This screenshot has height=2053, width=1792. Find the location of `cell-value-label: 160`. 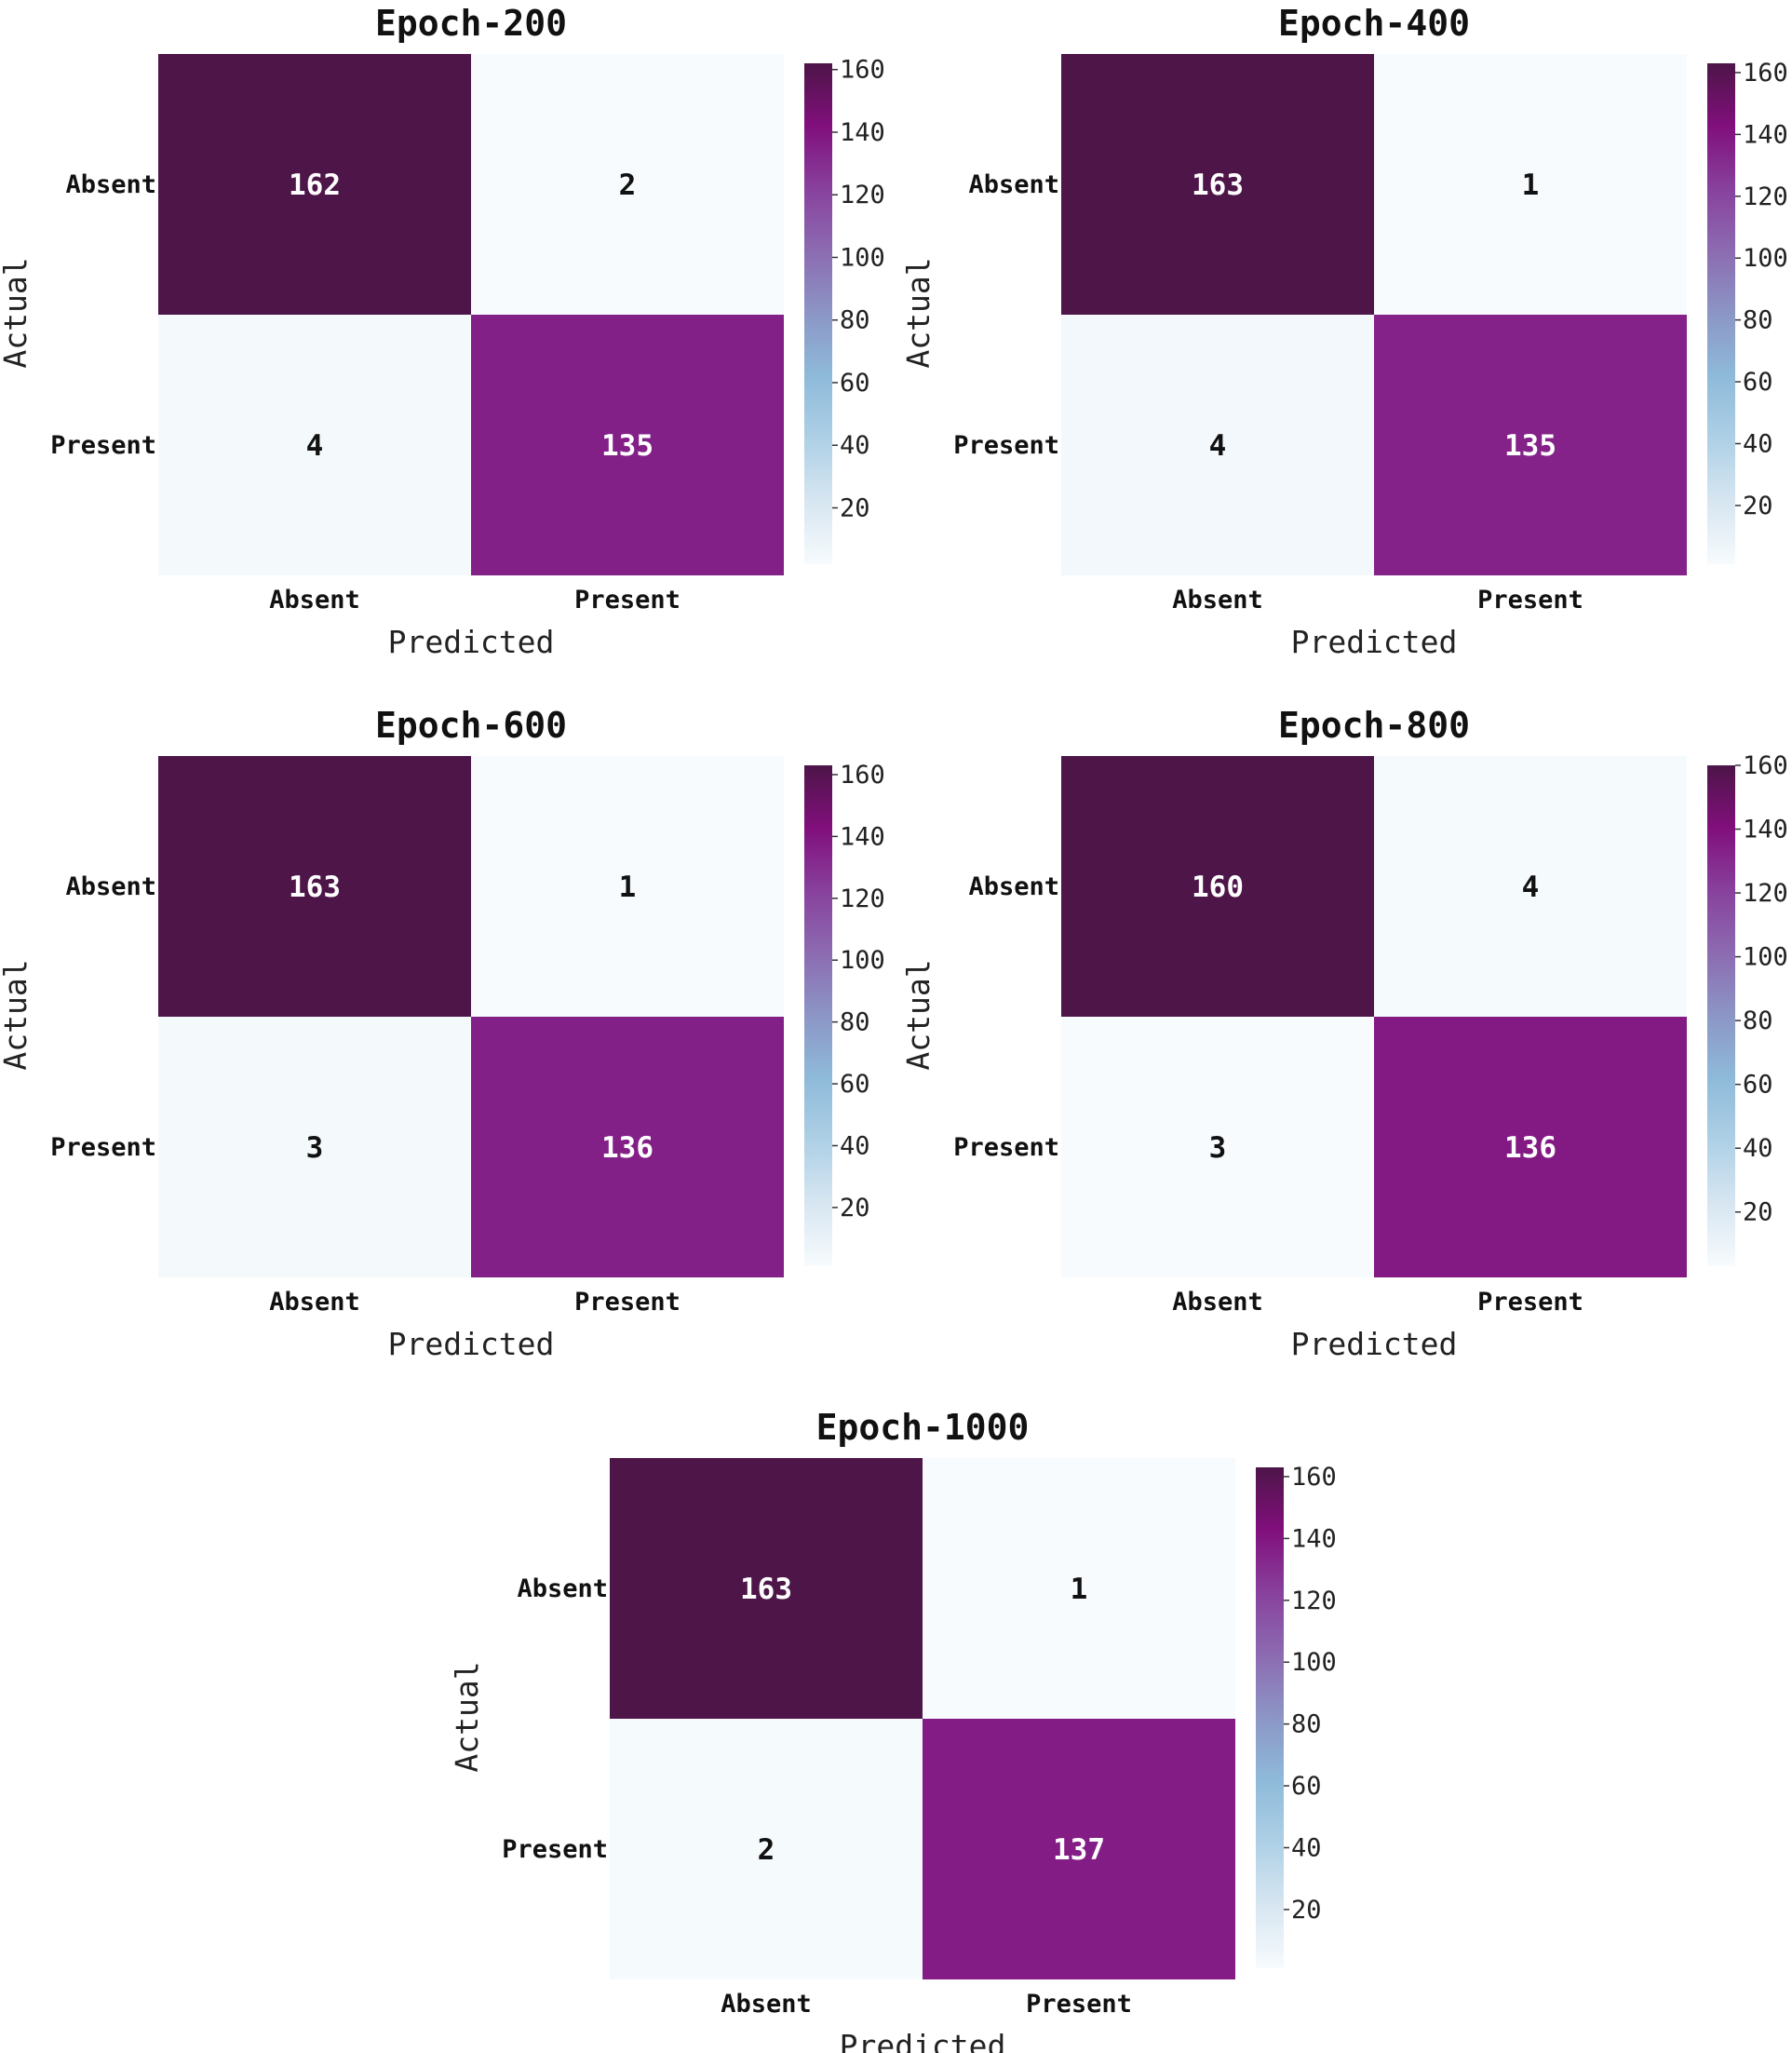

cell-value-label: 160 is located at coordinates (1218, 887).